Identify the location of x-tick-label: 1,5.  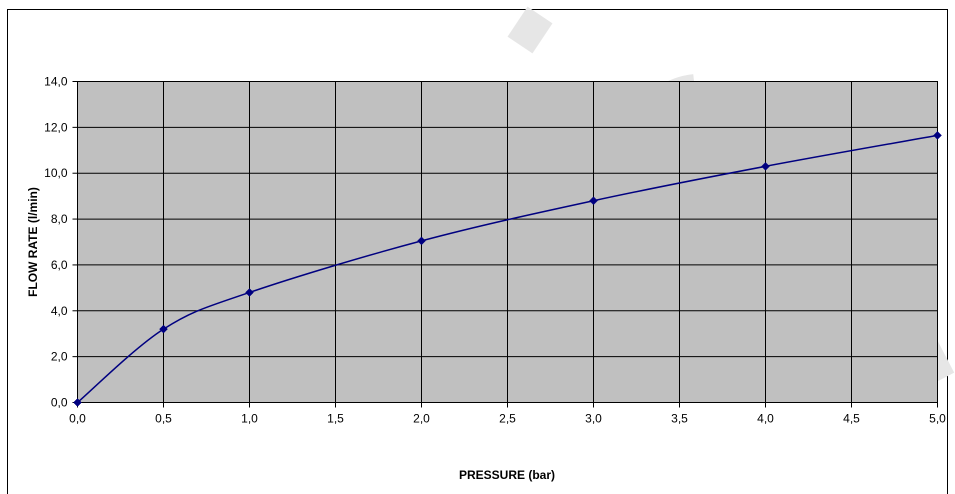
(335, 419).